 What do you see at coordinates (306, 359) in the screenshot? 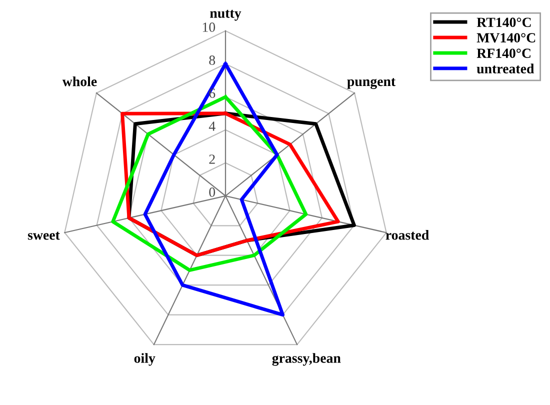
I see `spoke-label: grassy,bean` at bounding box center [306, 359].